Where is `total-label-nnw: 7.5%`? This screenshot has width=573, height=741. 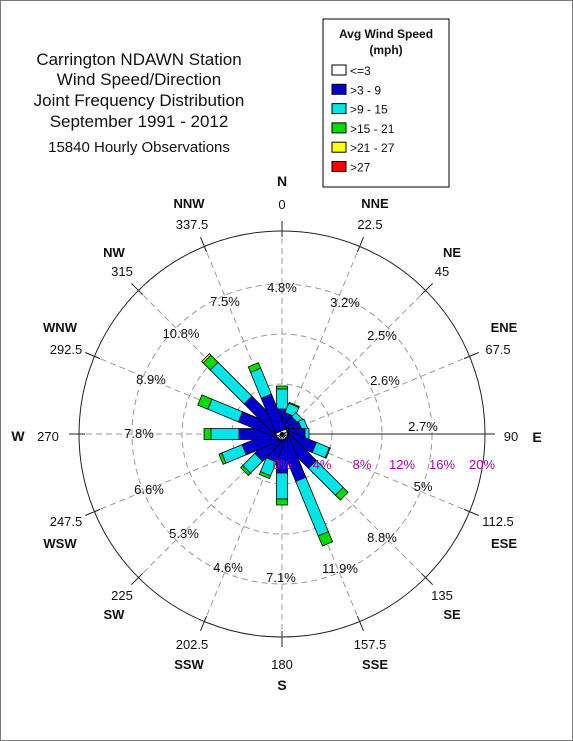
total-label-nnw: 7.5% is located at coordinates (225, 301).